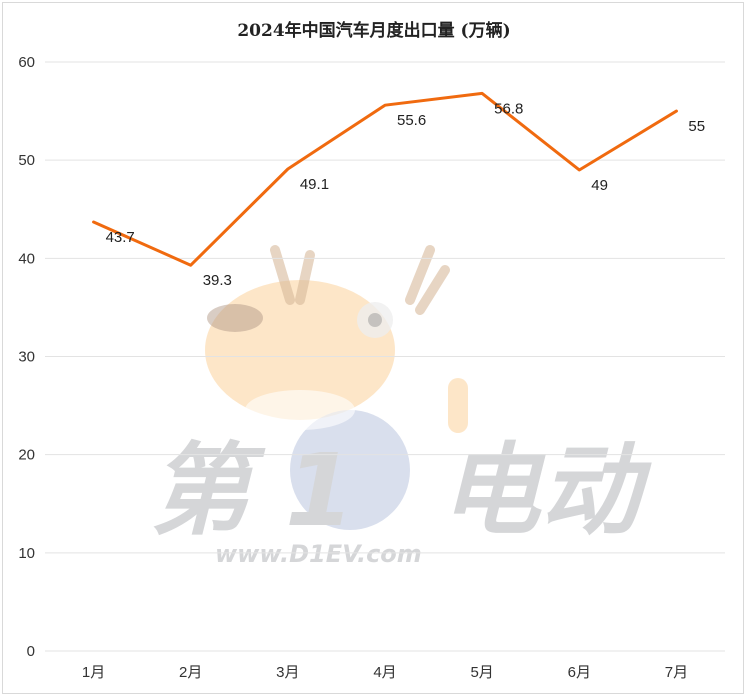 The height and width of the screenshot is (698, 748). What do you see at coordinates (26, 62) in the screenshot?
I see `y-tick-label: 60` at bounding box center [26, 62].